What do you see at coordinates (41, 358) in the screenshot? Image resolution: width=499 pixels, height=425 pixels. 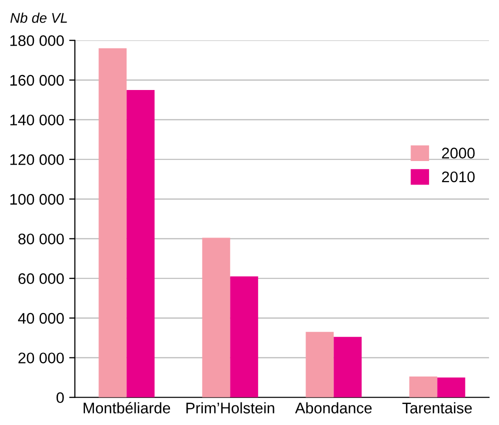 I see `y-tick-label: 20 000` at bounding box center [41, 358].